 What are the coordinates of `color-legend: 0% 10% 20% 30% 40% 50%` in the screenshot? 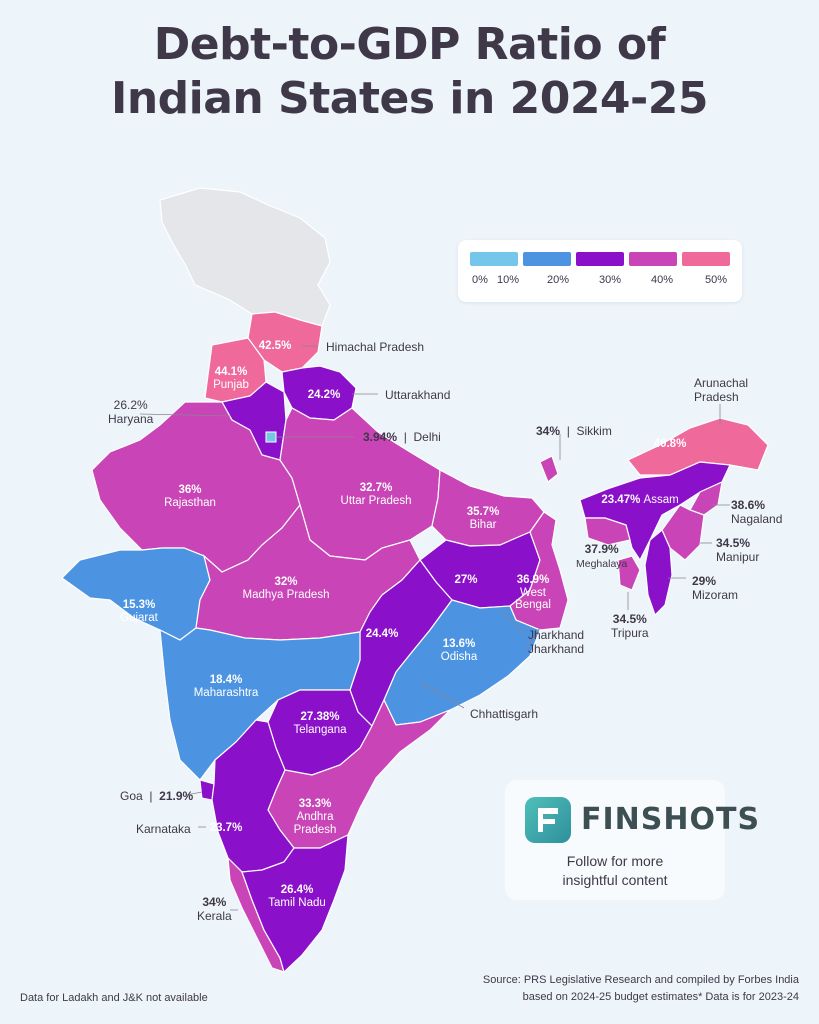 It's located at (600, 271).